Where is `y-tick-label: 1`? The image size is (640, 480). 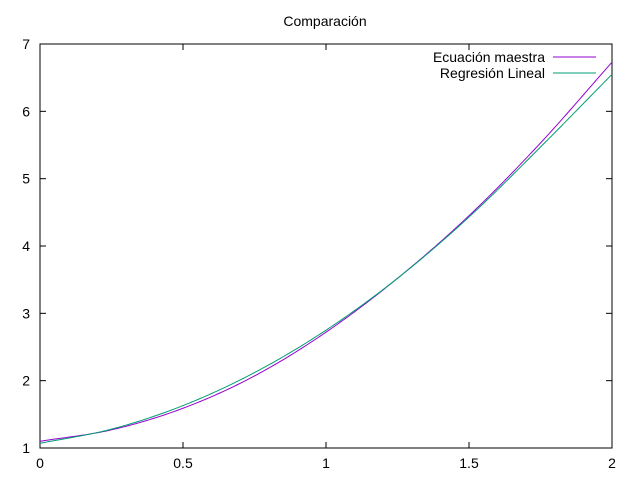
y-tick-label: 1 is located at coordinates (26, 448).